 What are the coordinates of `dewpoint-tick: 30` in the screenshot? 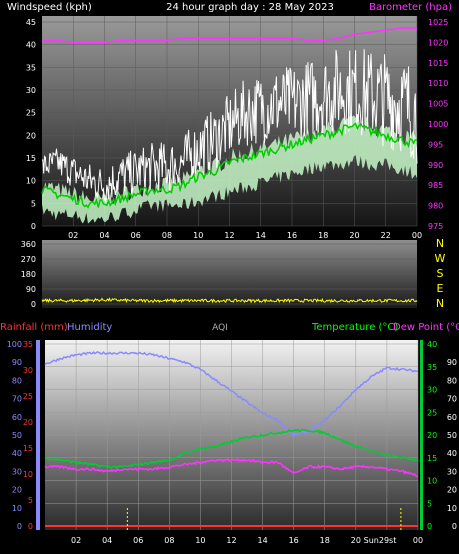 It's located at (452, 471).